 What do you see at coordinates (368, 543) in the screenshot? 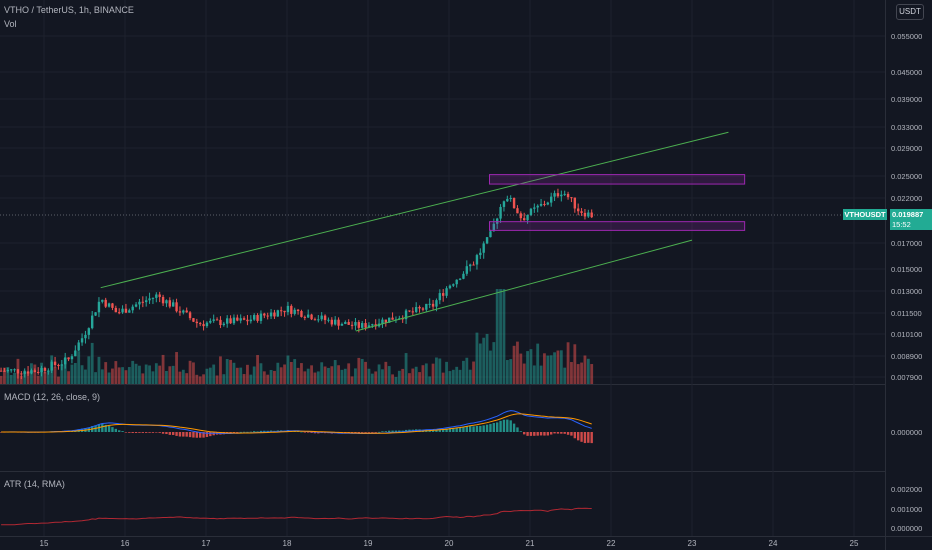
I see `time-tick-label: 19` at bounding box center [368, 543].